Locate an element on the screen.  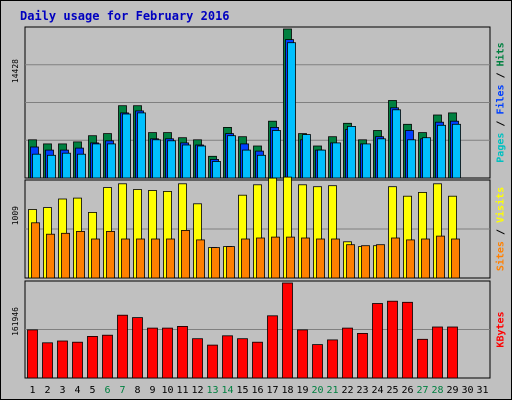
day-label-15: 15 is located at coordinates (242, 390).